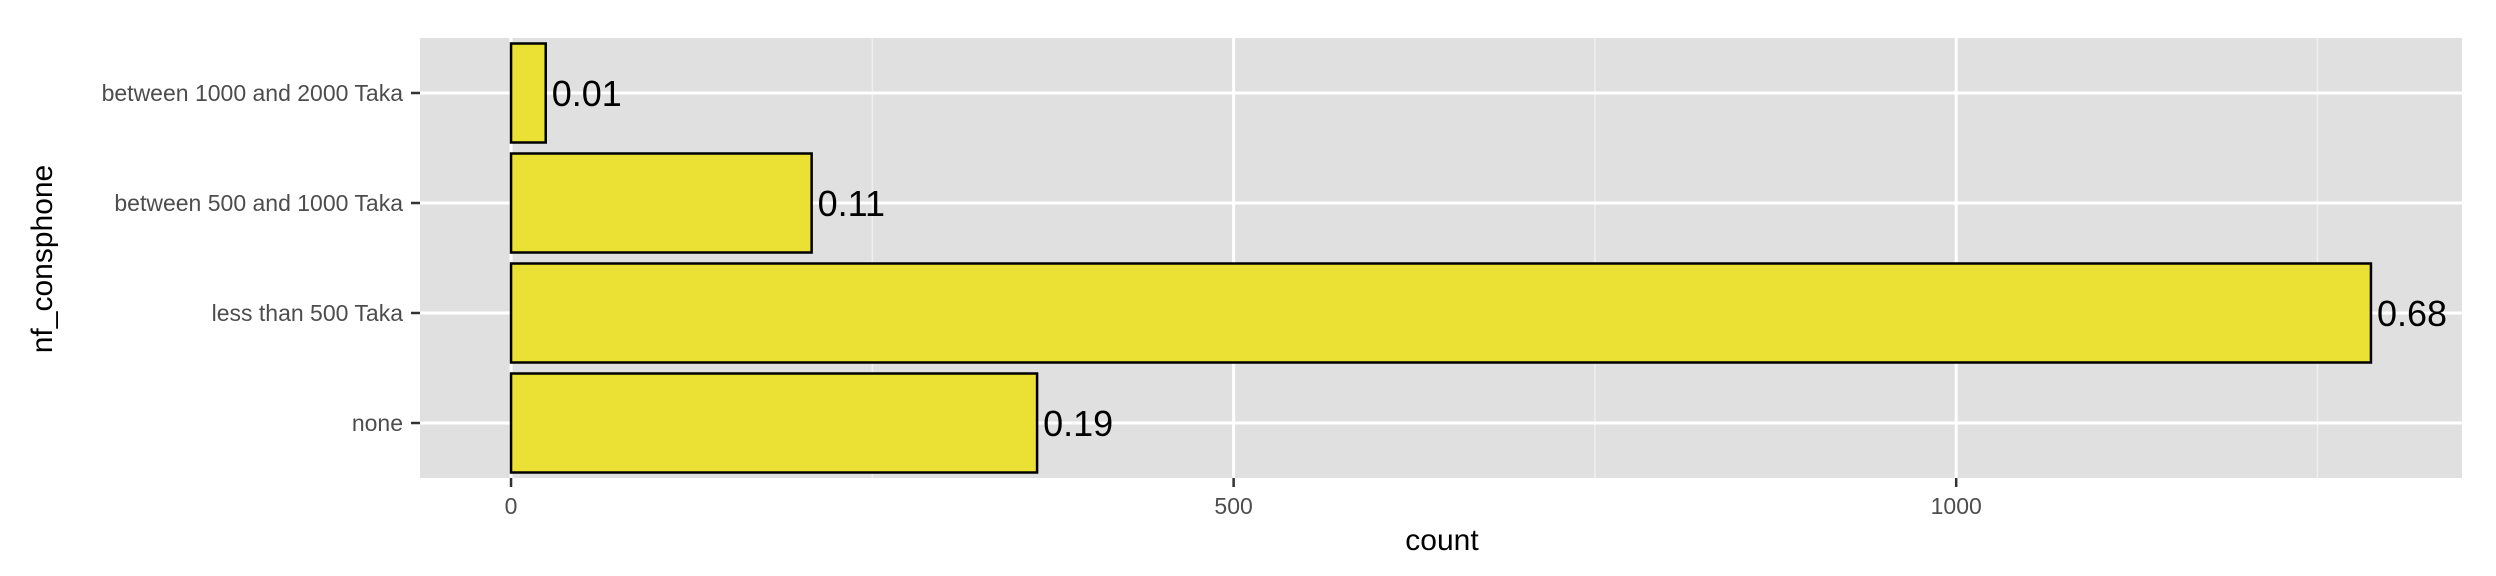 The height and width of the screenshot is (576, 2496). Describe the element at coordinates (377, 423) in the screenshot. I see `y-tick-label: none` at that location.